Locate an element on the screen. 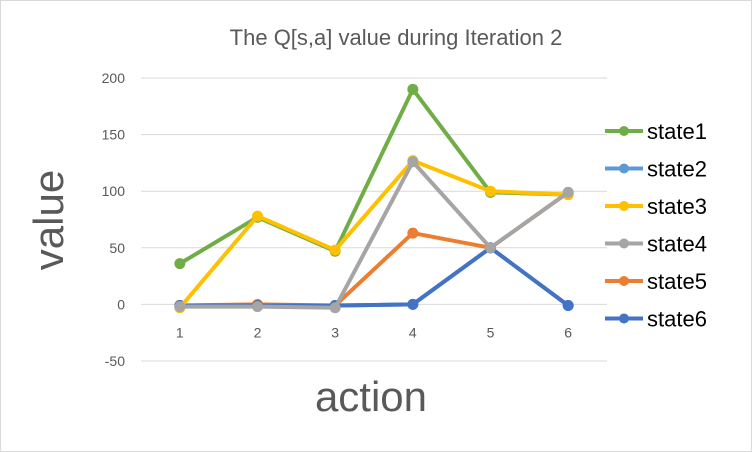 This screenshot has height=452, width=752. y-tick-label: 200 is located at coordinates (114, 78).